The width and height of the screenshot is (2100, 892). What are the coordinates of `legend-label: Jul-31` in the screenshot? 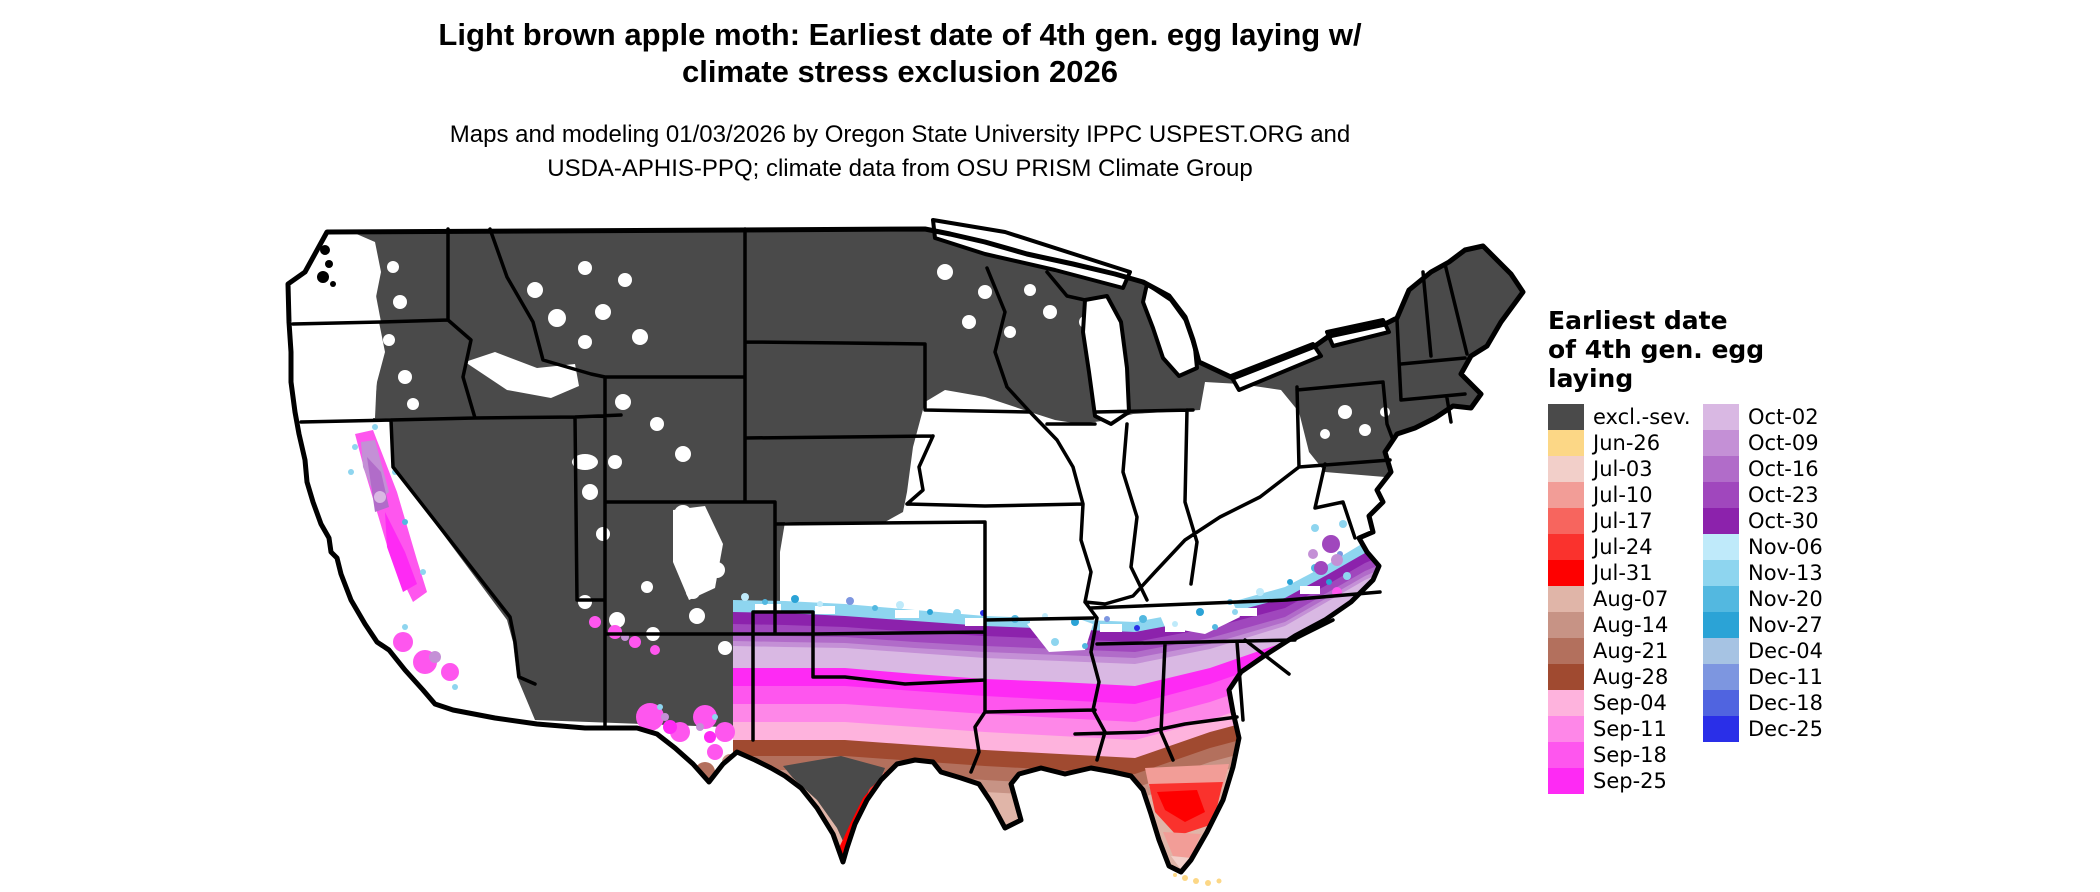 It's located at (1623, 573).